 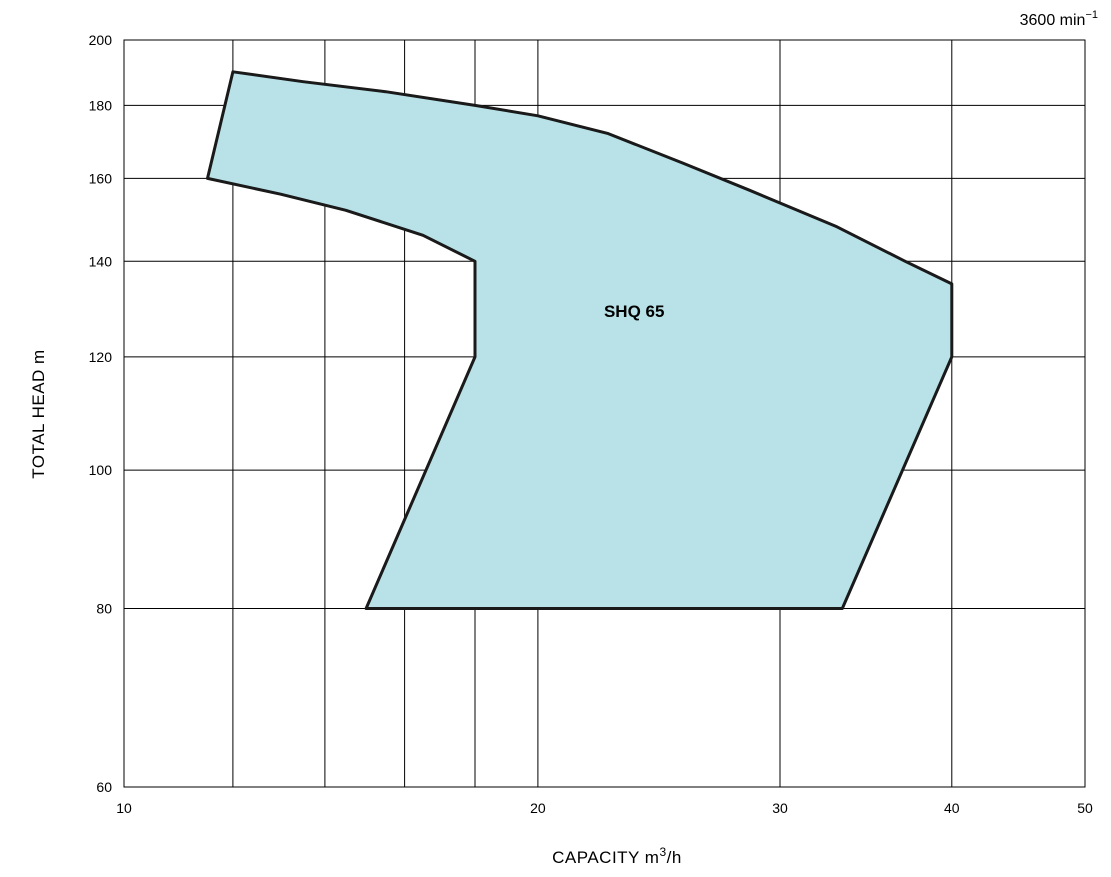 I want to click on x-axis-title: CAPACITY m3/h, so click(x=617, y=856).